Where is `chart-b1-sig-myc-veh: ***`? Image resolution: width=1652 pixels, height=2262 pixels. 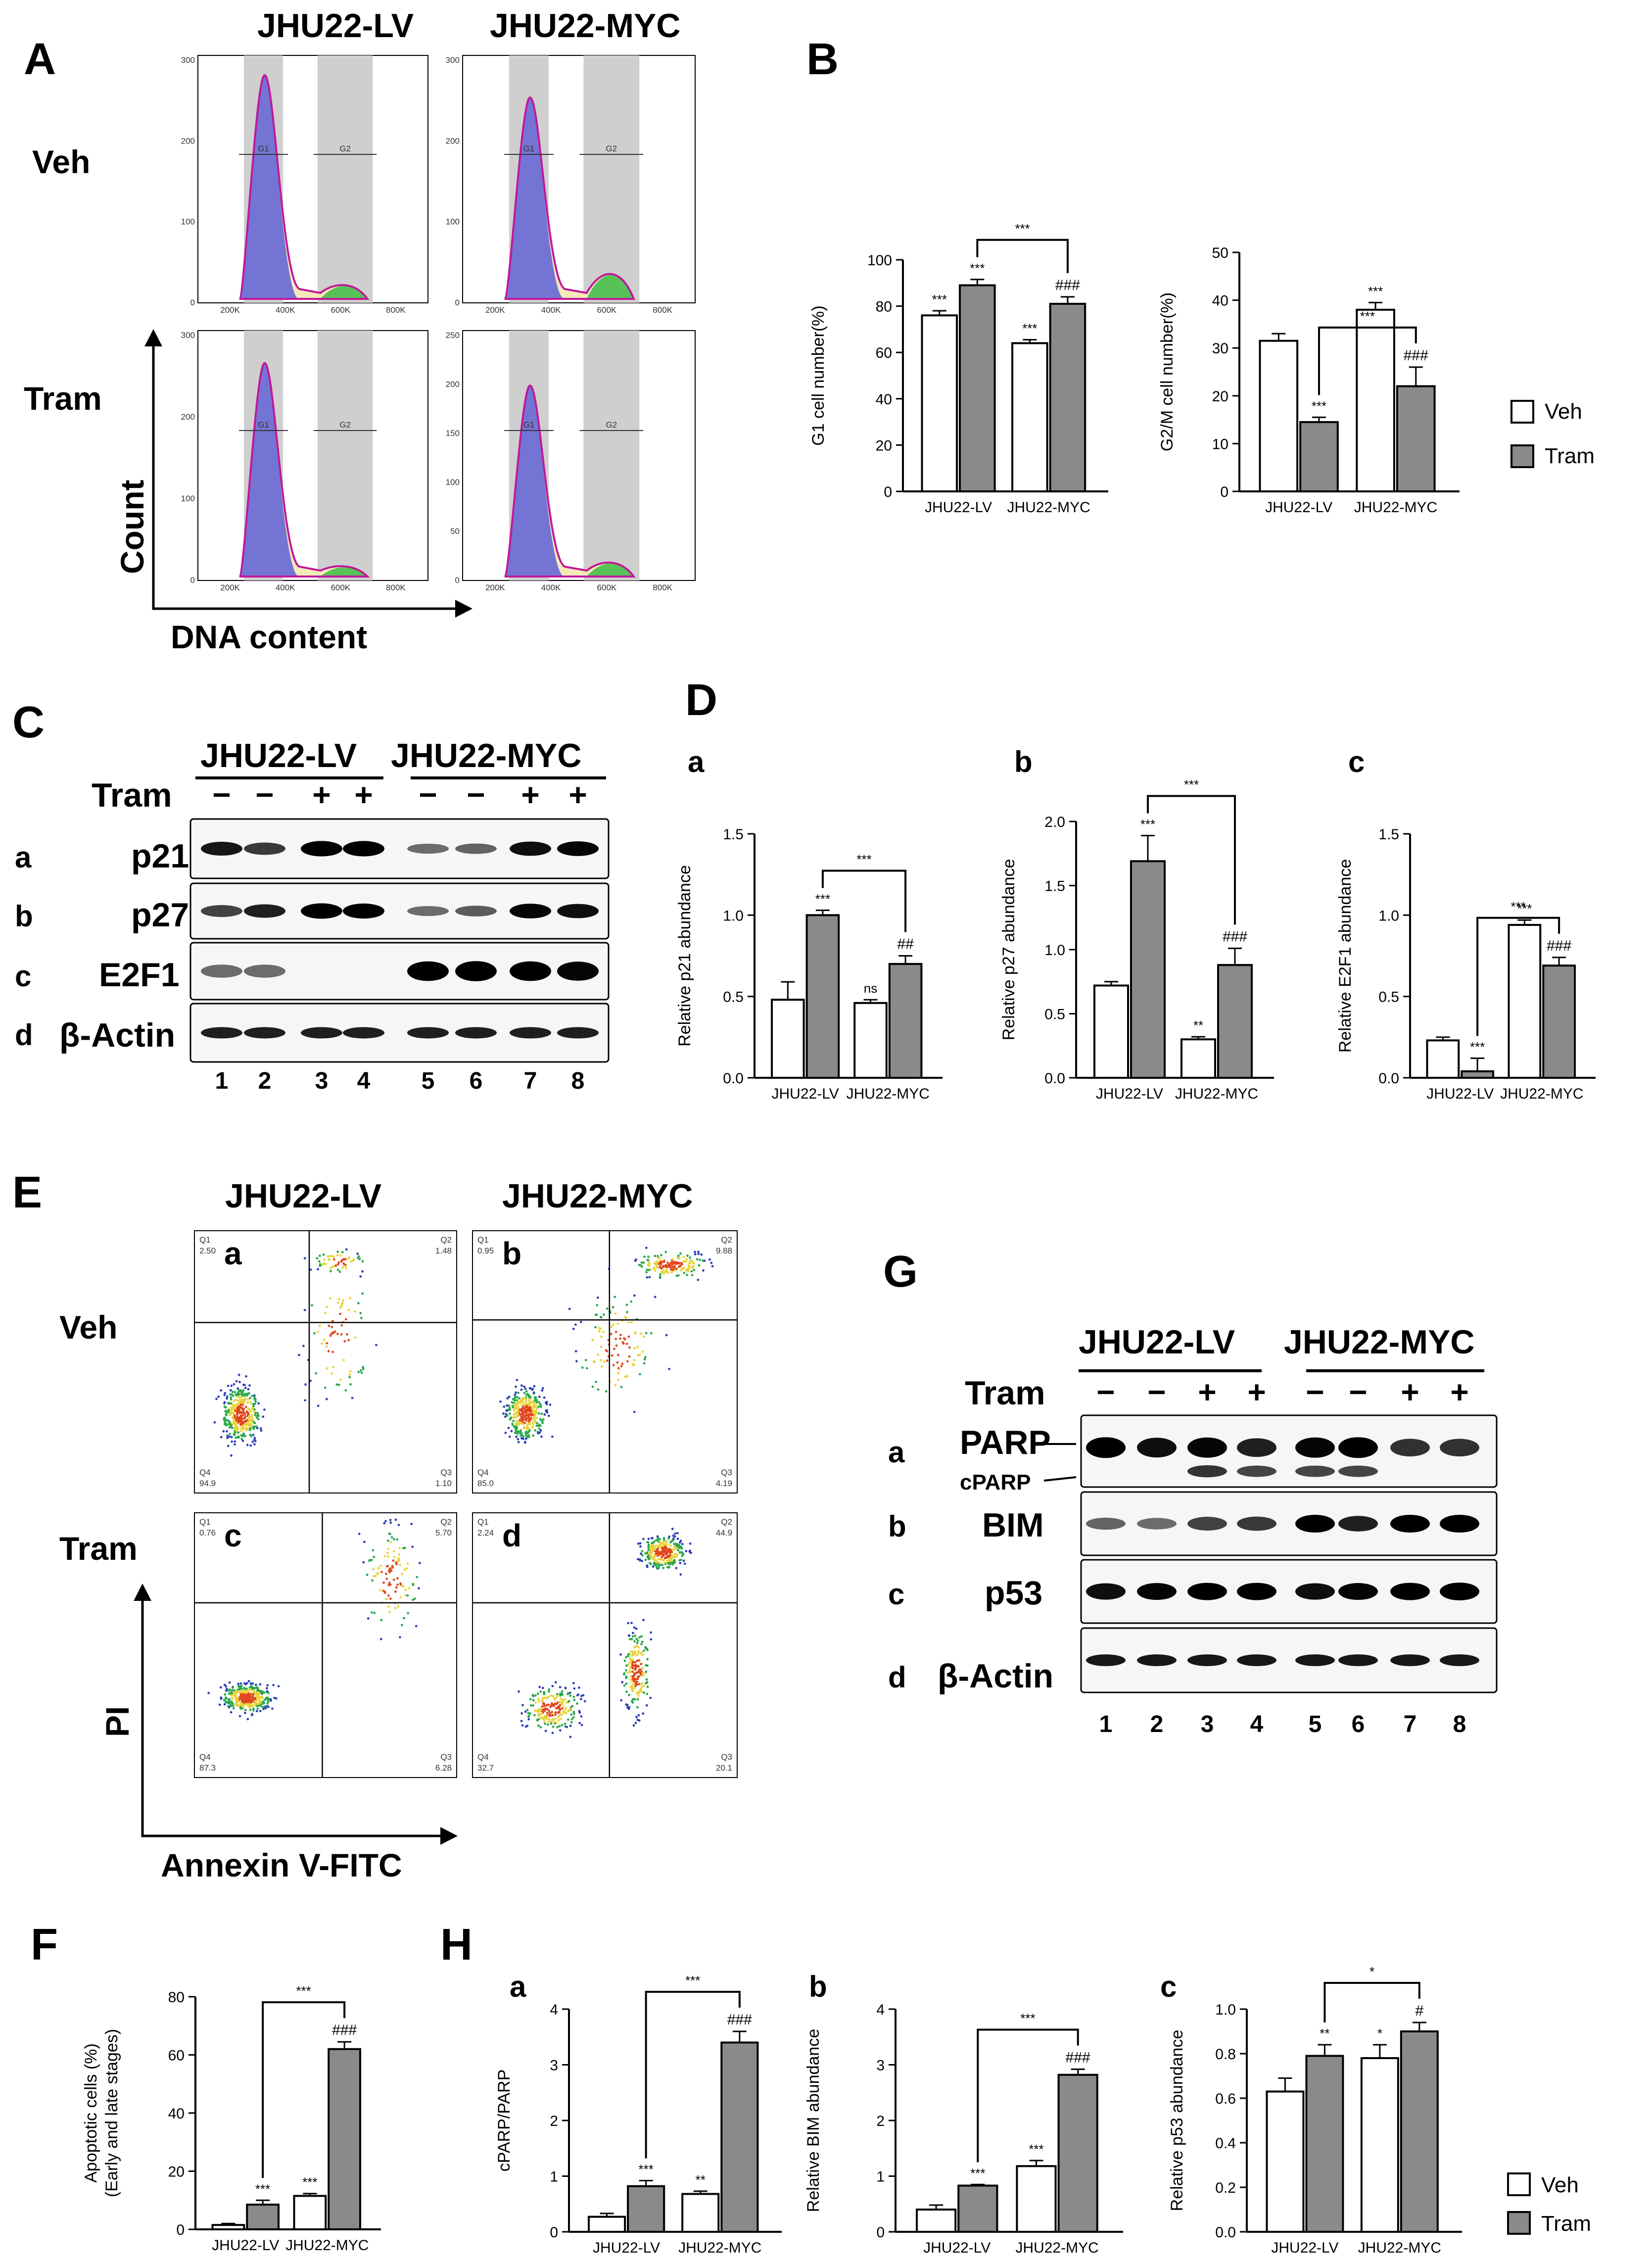
chart-b1-sig-myc-veh: *** is located at coordinates (1030, 328).